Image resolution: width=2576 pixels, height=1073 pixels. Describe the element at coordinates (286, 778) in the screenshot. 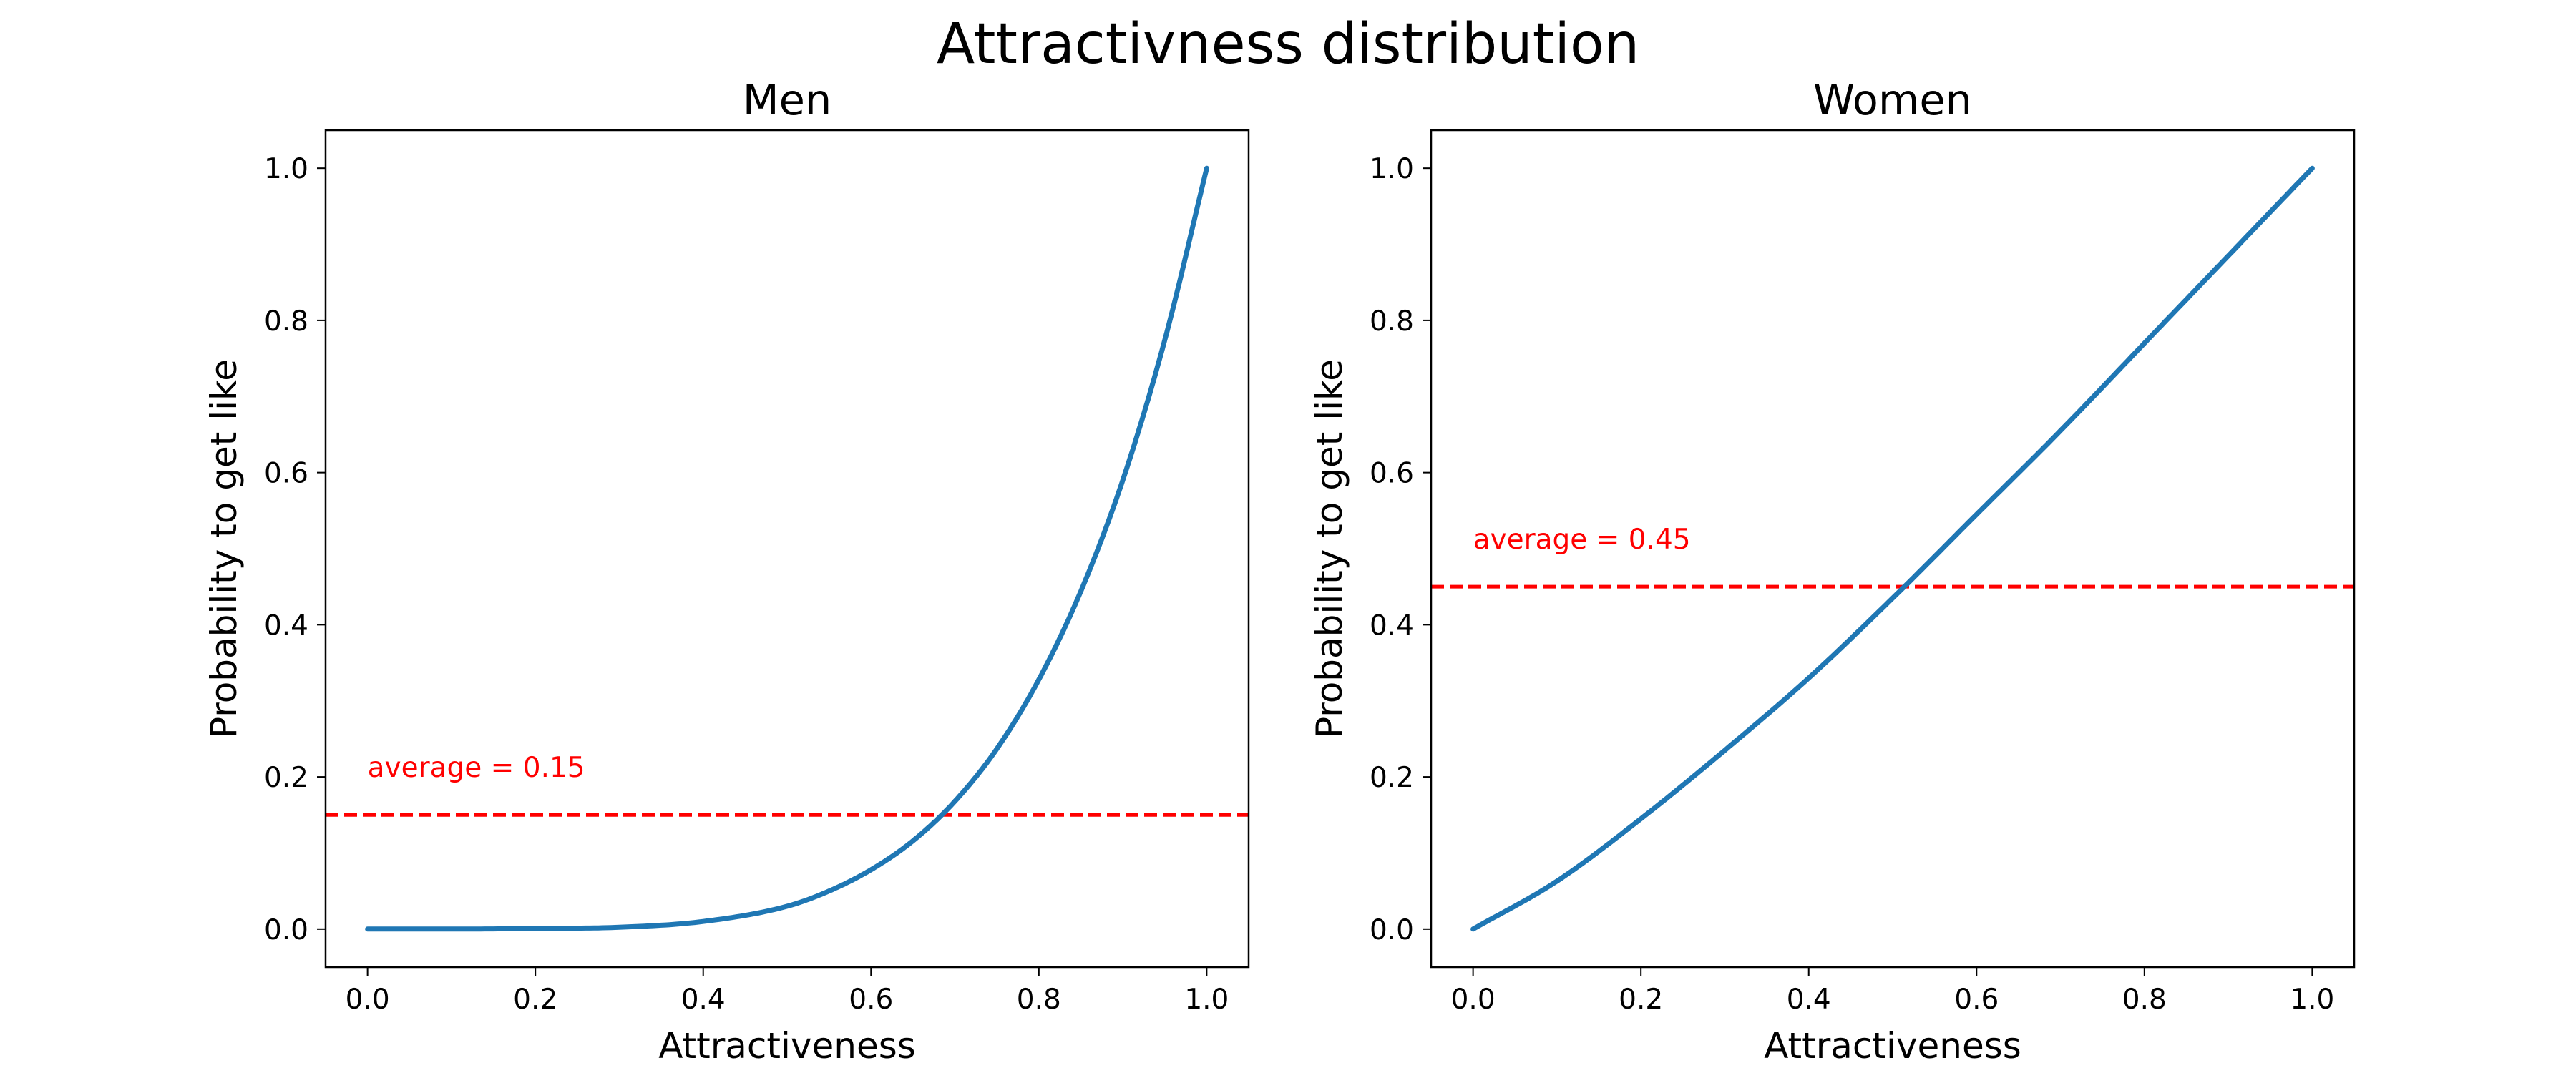

I see `men-y-tick-label: 0.2` at that location.